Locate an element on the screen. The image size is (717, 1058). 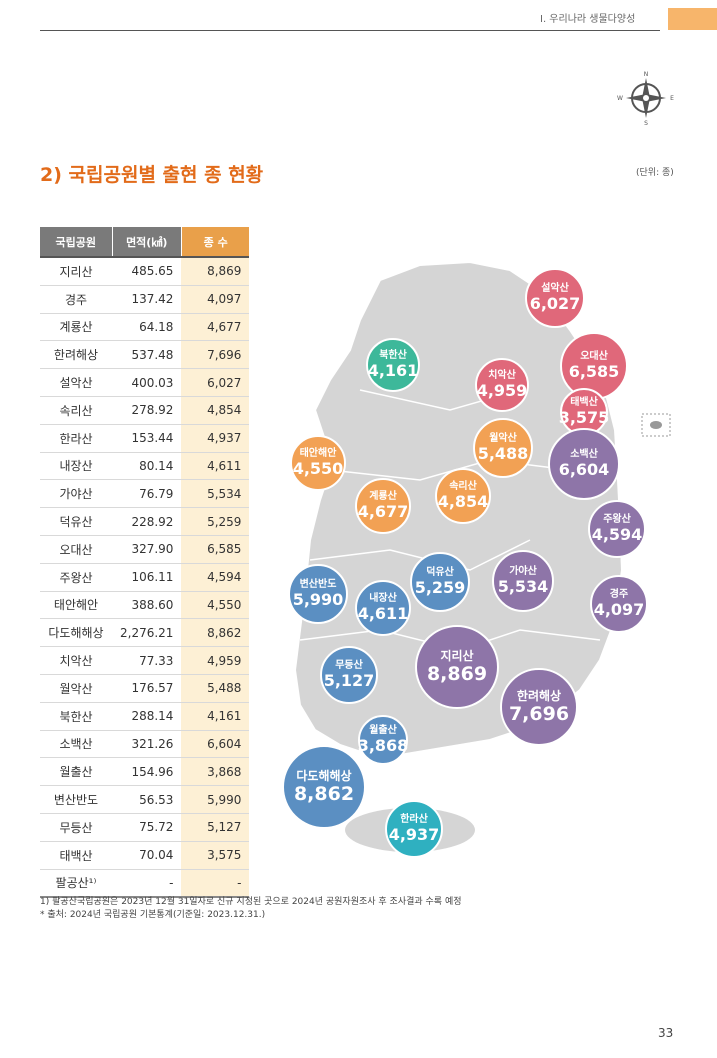
compass-icon: N S W E is located at coordinates (645, 98).